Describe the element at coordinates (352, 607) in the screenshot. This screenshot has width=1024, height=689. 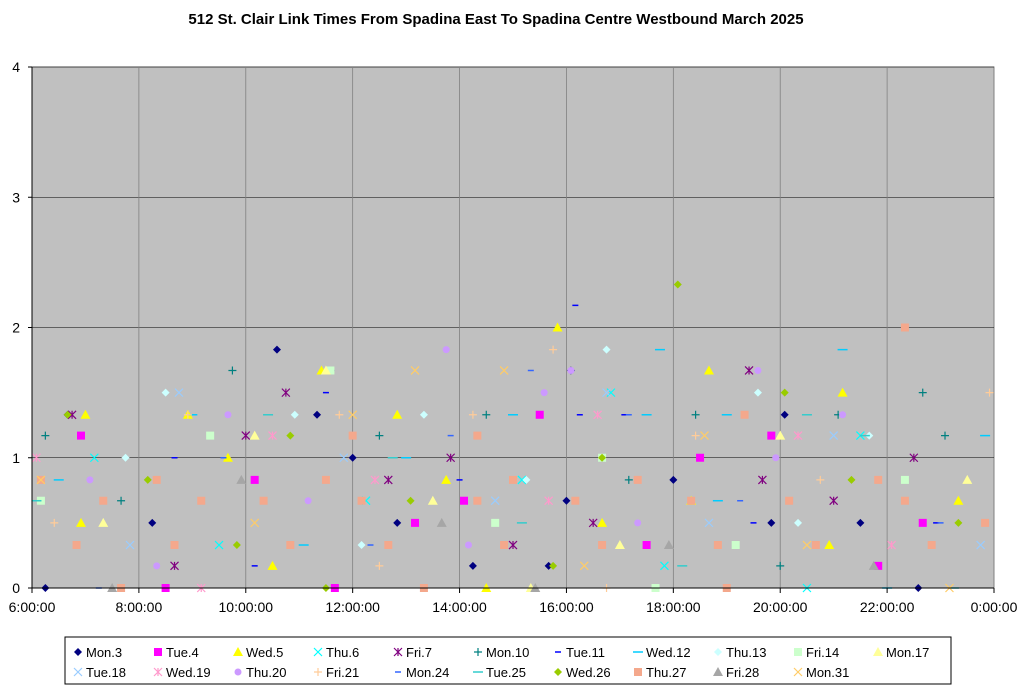
I see `x-tick-label: 12:00:00` at that location.